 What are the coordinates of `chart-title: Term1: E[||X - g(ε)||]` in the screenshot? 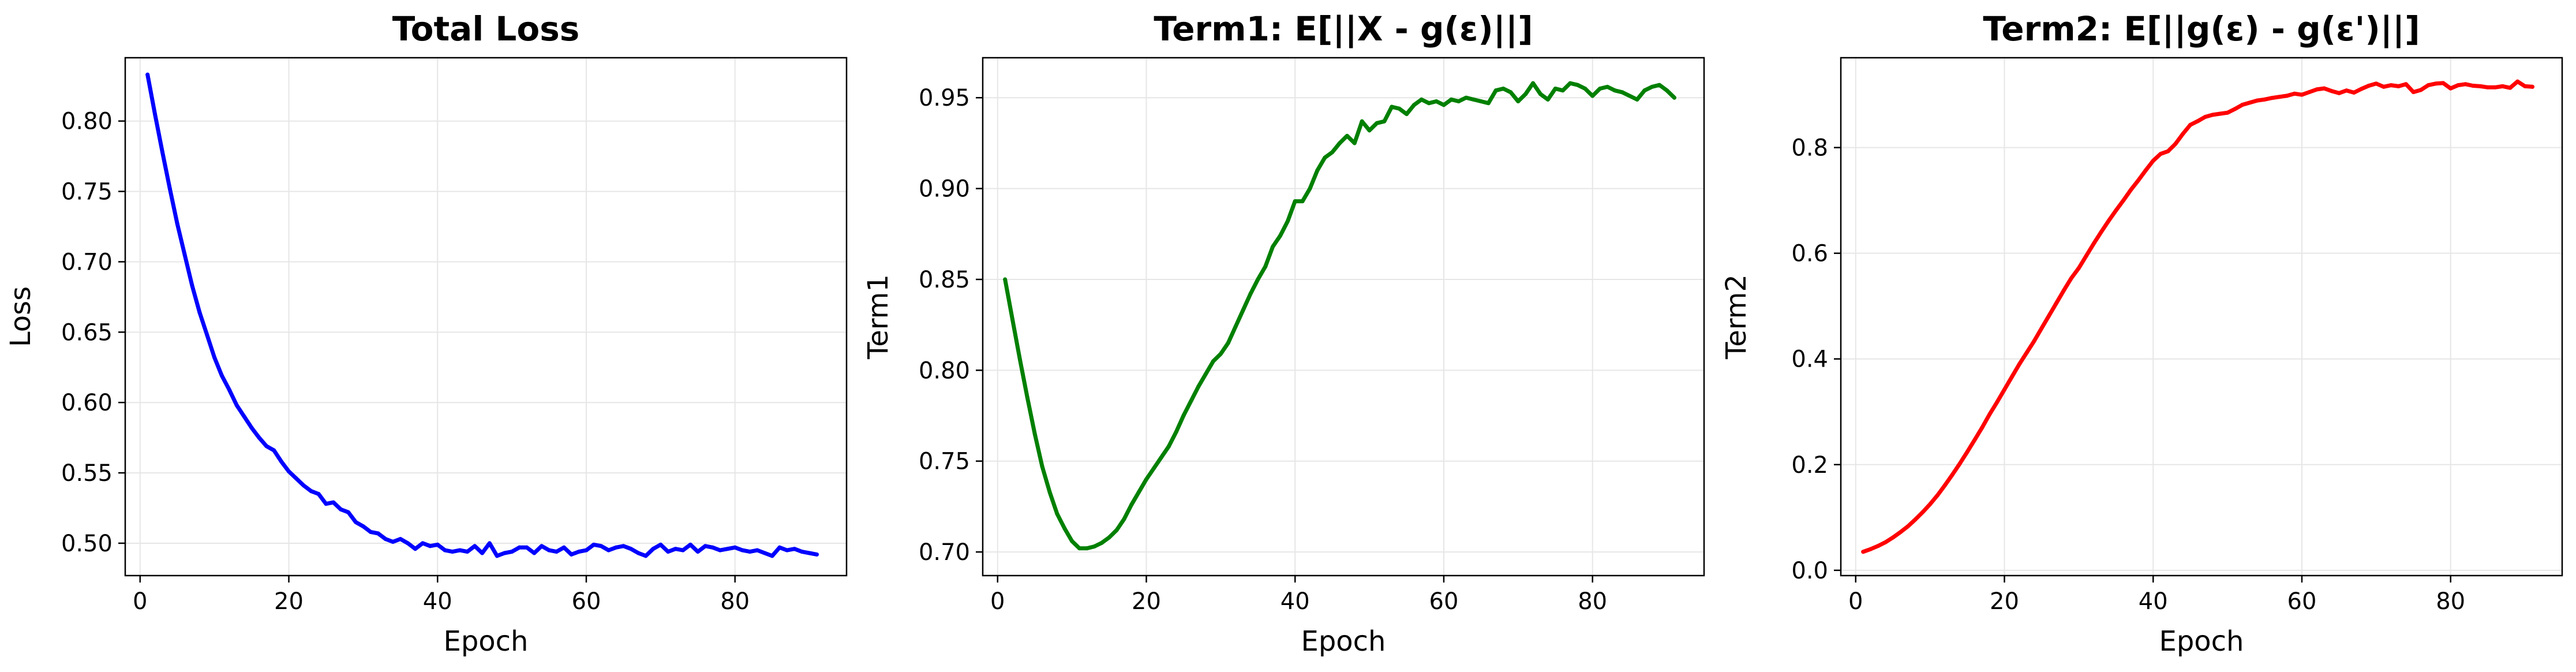 It's located at (1343, 28).